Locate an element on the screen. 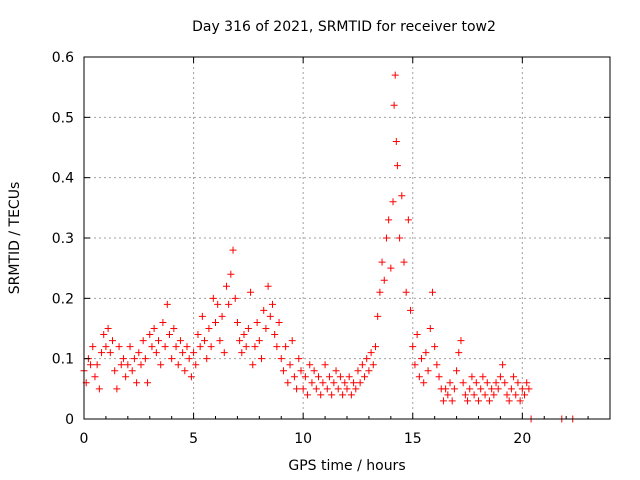  x-tick-label: 20 is located at coordinates (522, 439).